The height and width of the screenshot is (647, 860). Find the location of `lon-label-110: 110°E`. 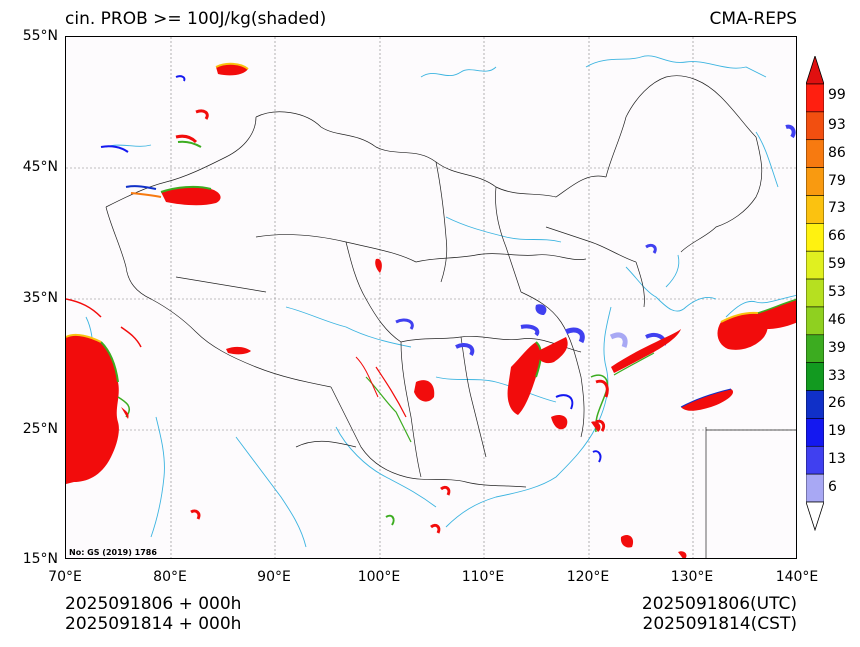

lon-label-110: 110°E is located at coordinates (483, 577).